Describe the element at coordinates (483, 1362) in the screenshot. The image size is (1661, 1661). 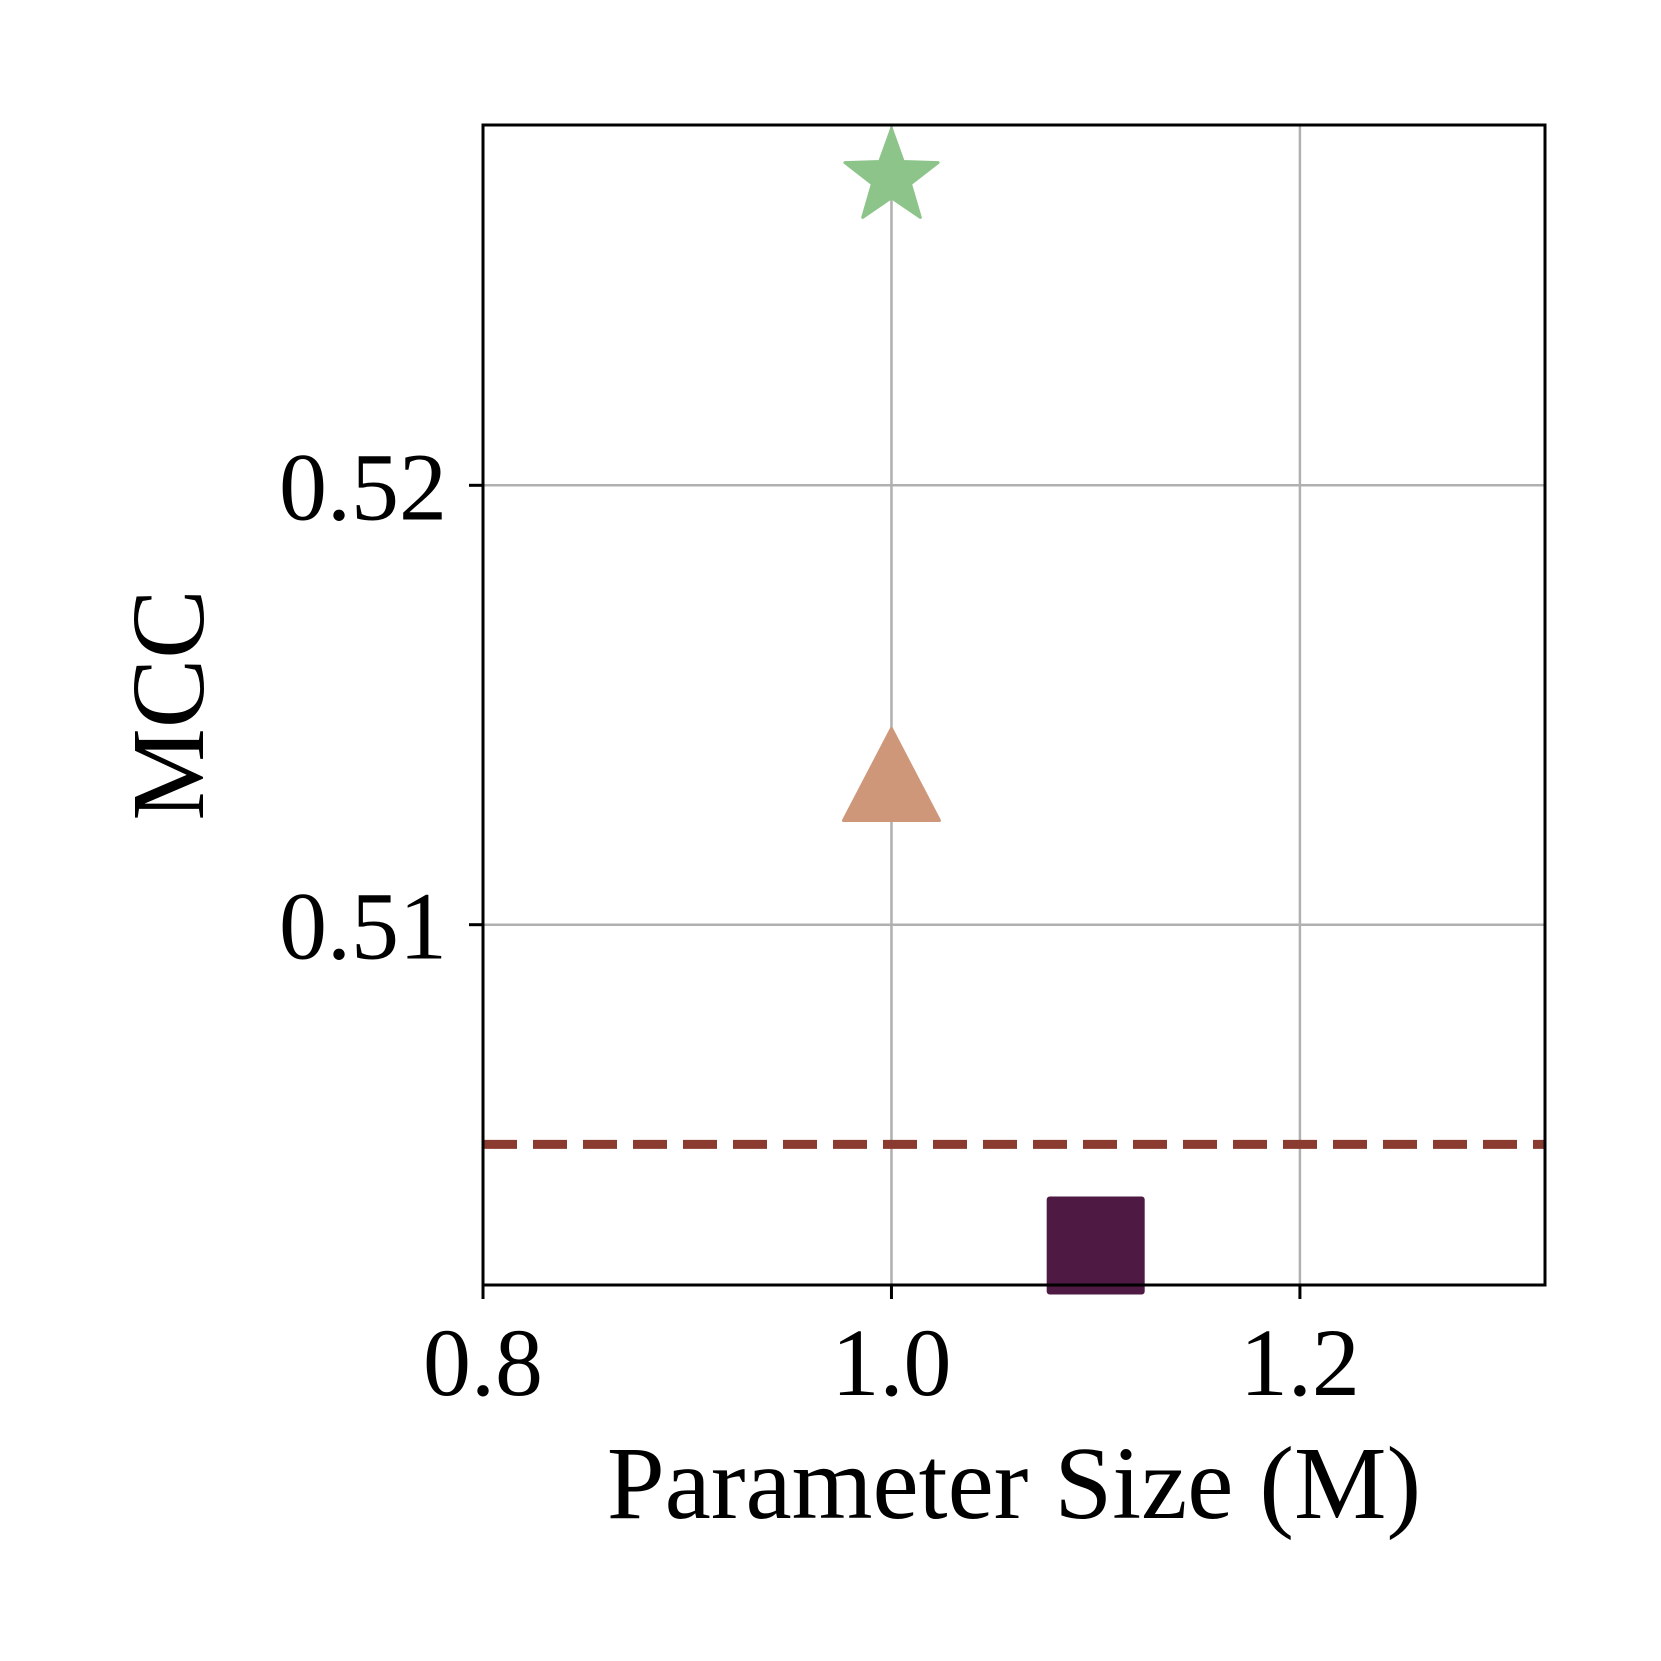
I see `x-tick-label: 0.8` at that location.